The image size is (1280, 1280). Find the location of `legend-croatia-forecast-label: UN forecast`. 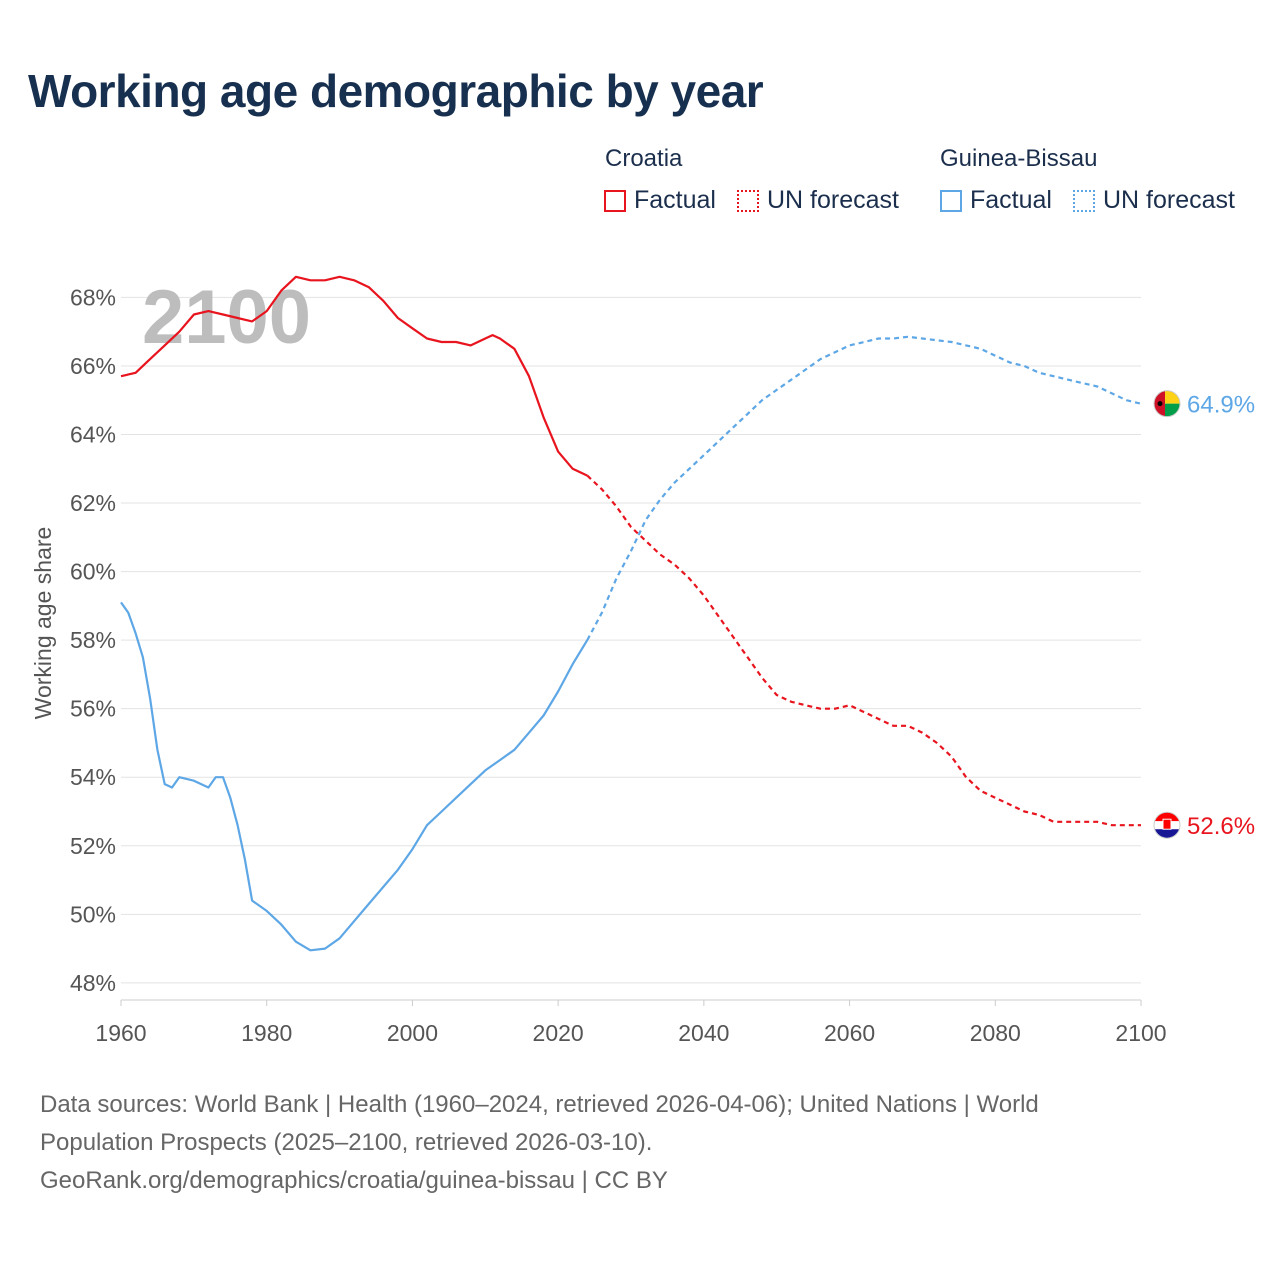

legend-croatia-forecast-label: UN forecast is located at coordinates (833, 200).